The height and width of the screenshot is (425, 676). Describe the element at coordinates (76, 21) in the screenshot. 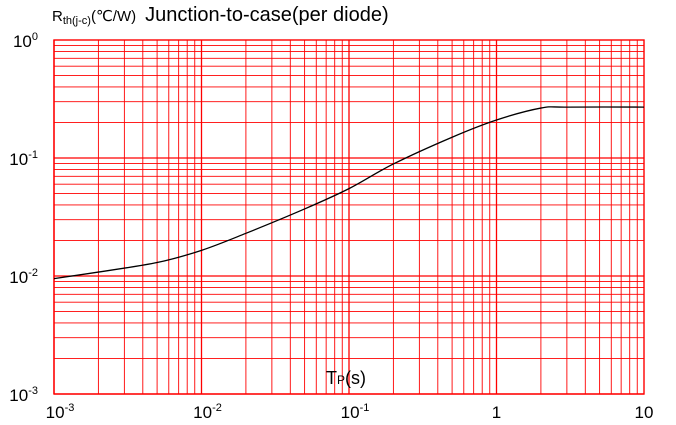

I see `y-axis-label-subscript: th(j-c)` at that location.